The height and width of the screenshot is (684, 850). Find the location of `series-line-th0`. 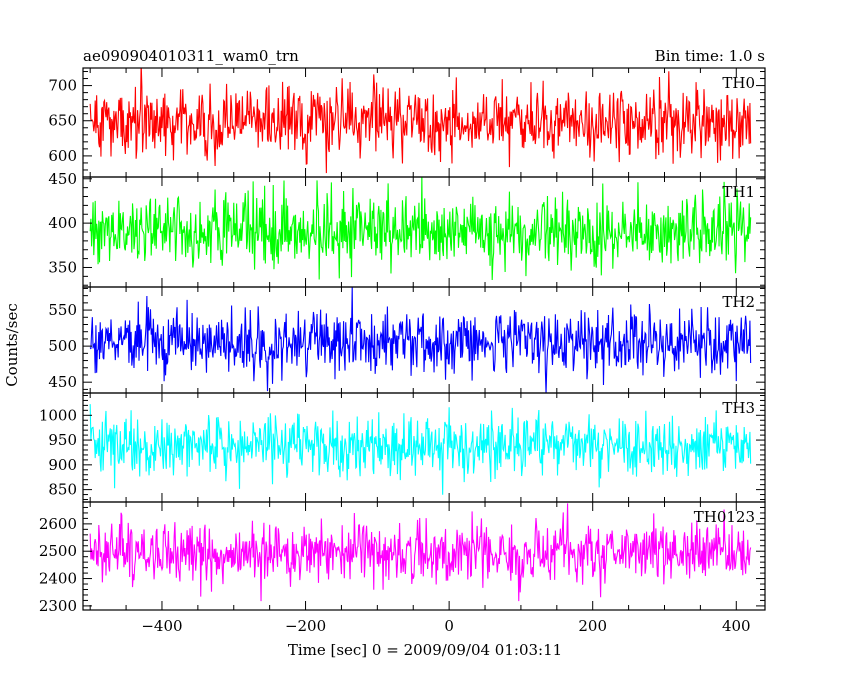

series-line-th0 is located at coordinates (420, 121).